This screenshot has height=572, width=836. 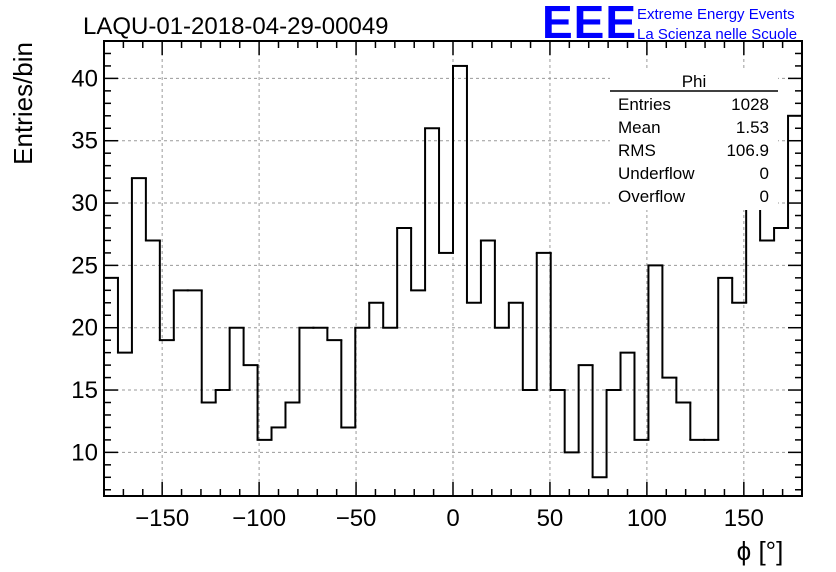 I want to click on logo-line-1: Extreme Energy Events, so click(x=716, y=14).